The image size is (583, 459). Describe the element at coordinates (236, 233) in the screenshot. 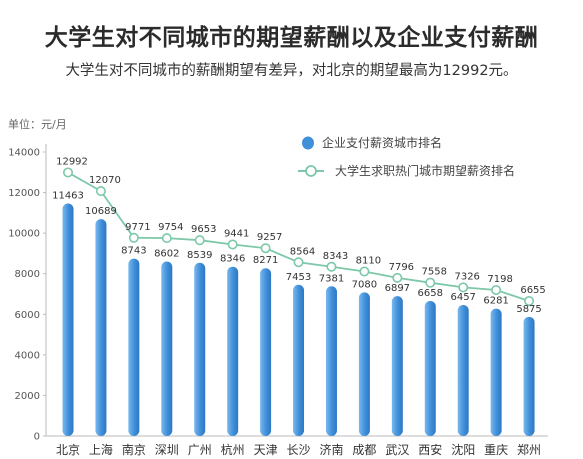

I see `line-value-label: 9441` at that location.